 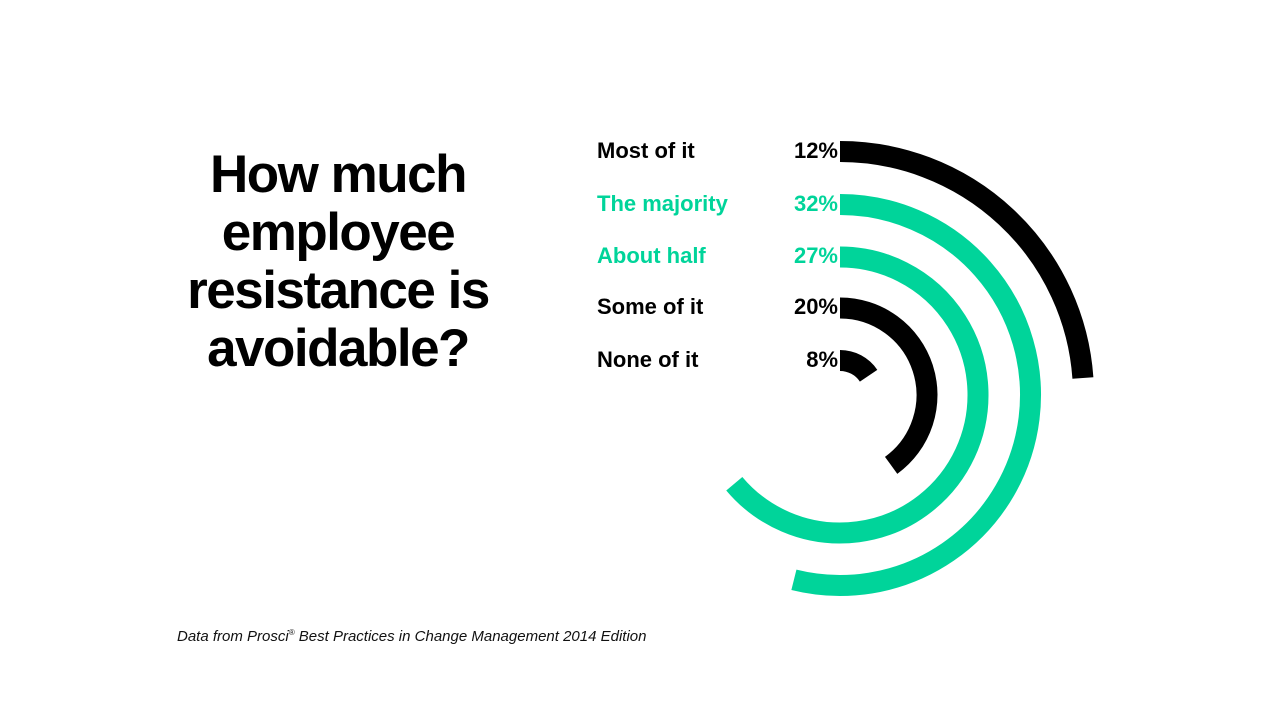 I want to click on category-label: The majority, so click(x=662, y=203).